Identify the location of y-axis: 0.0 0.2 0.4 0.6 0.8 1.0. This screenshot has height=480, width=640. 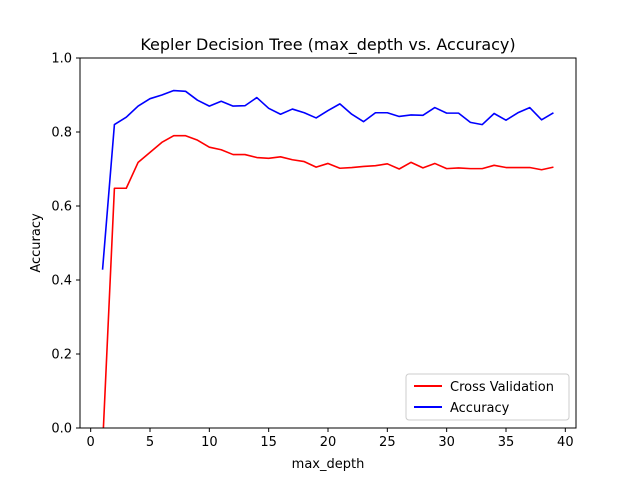
(65, 244).